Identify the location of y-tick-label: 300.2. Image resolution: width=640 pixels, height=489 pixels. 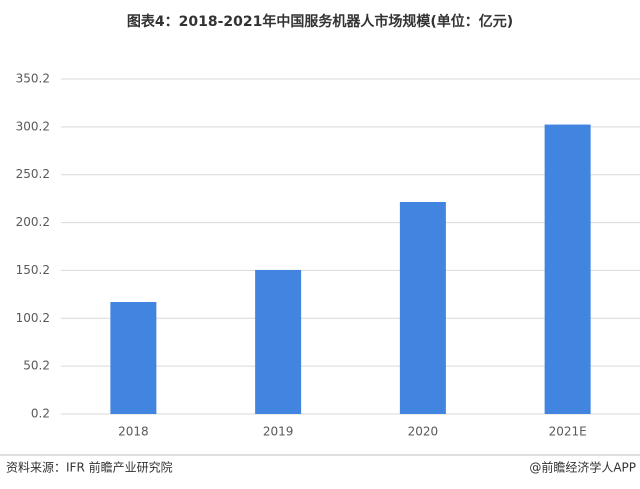
(33, 126).